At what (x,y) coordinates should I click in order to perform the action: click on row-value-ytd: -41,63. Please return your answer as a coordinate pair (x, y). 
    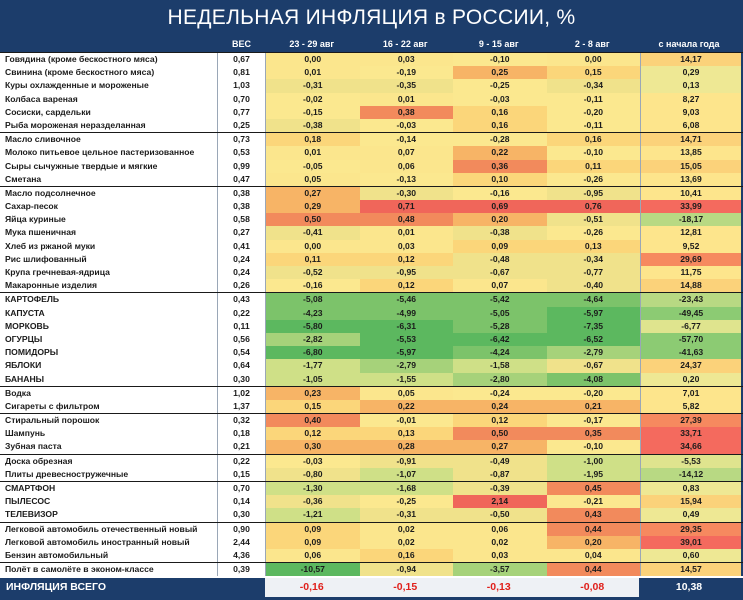
    Looking at the image, I should click on (690, 353).